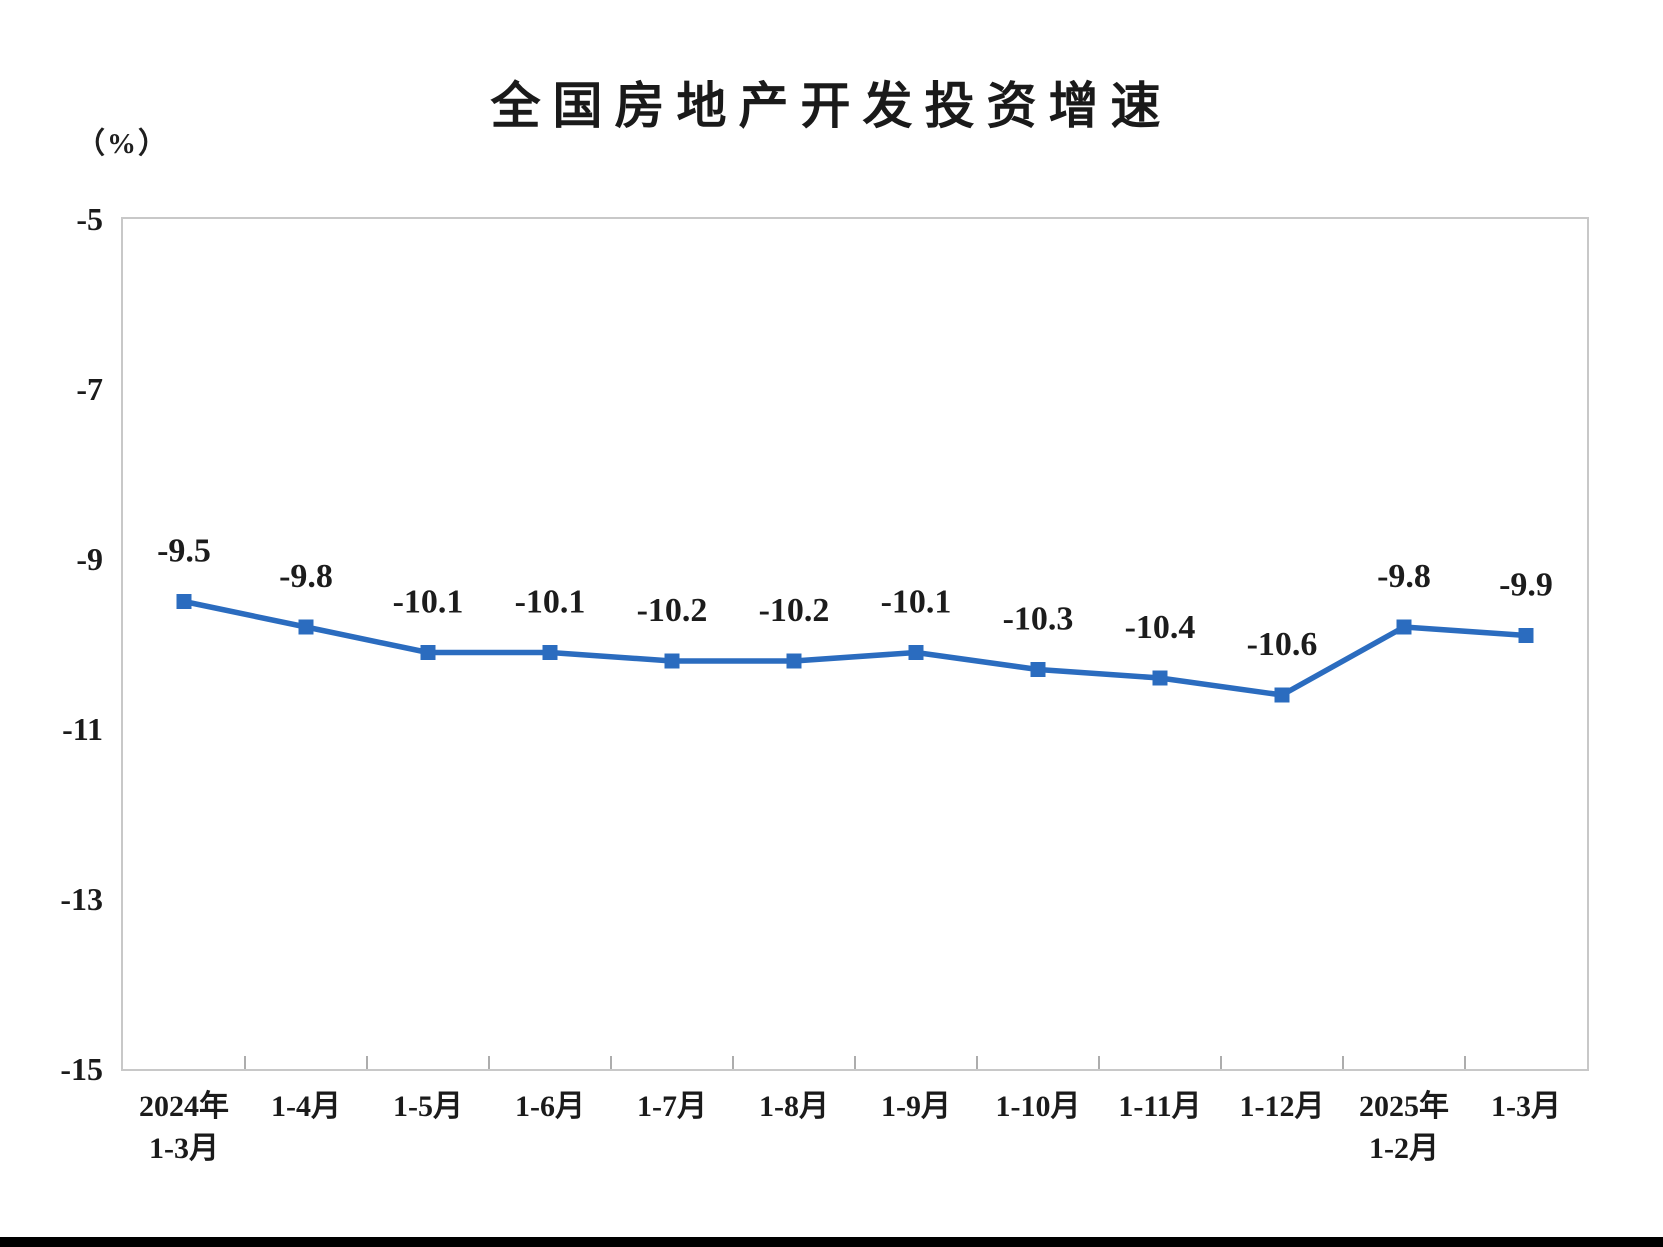 This screenshot has height=1247, width=1663. What do you see at coordinates (1282, 644) in the screenshot?
I see `data-point-label: -10.6` at bounding box center [1282, 644].